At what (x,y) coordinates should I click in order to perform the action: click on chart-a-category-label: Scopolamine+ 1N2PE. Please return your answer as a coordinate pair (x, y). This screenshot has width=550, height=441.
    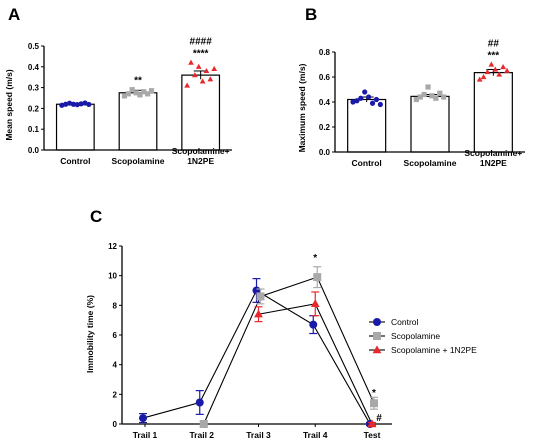
    Looking at the image, I should click on (201, 156).